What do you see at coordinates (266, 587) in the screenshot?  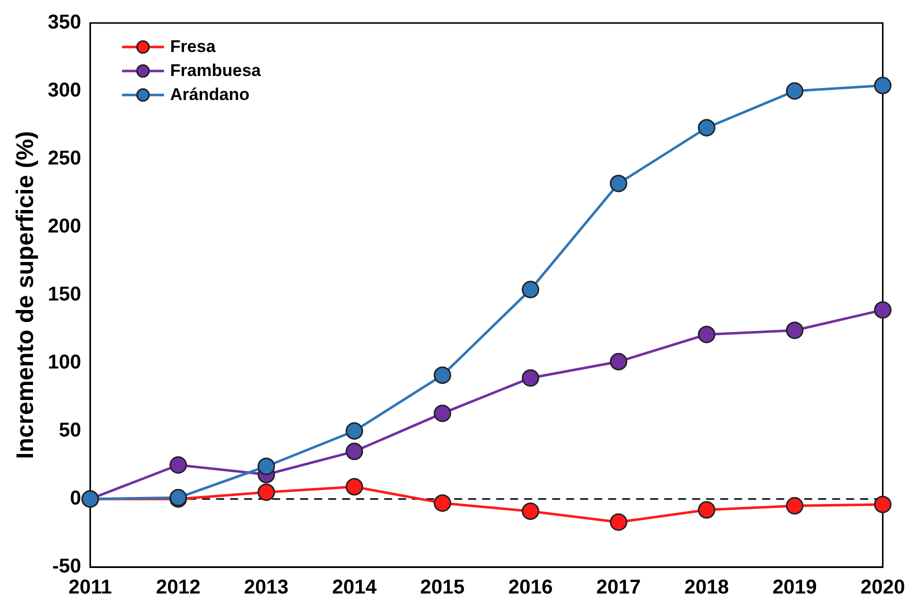 I see `x-tick-label: 2013` at bounding box center [266, 587].